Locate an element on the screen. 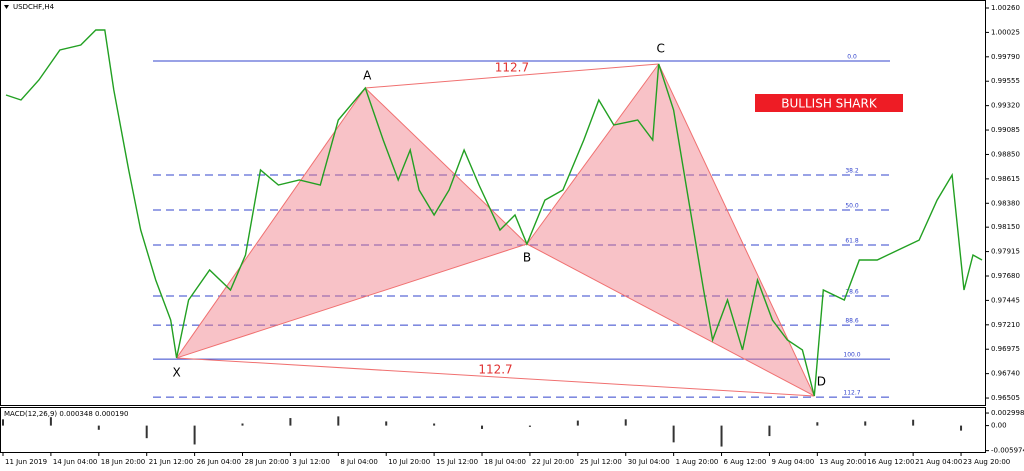 This screenshot has width=1024, height=471. macd-y-tick-label: 0.002998 is located at coordinates (1007, 413).